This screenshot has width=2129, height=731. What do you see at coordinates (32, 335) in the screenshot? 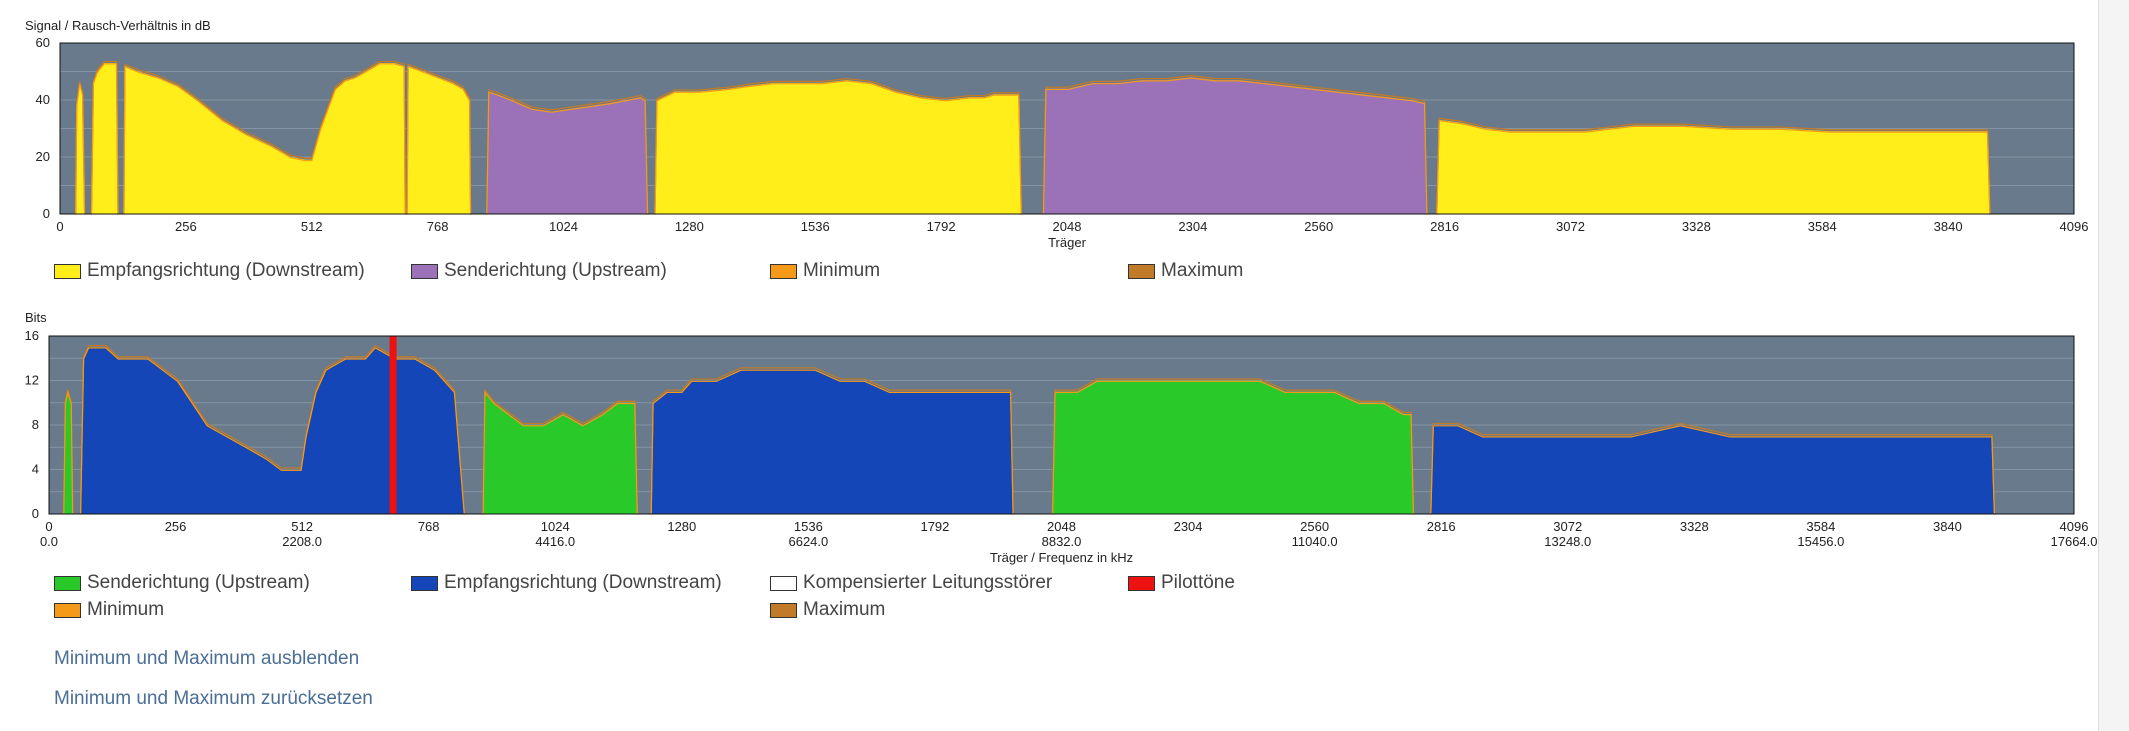
I see `y-tick-label: 16` at bounding box center [32, 335].